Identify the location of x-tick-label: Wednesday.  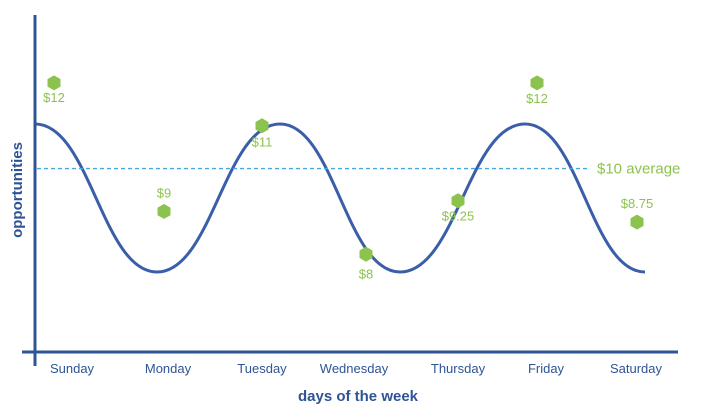
(354, 368).